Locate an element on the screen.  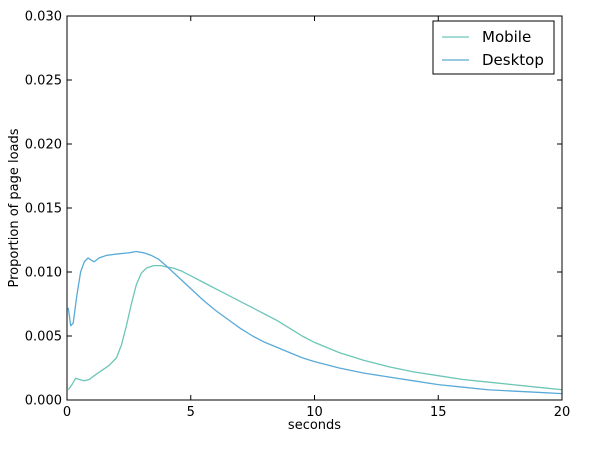
legend-label-mobile: Mobile is located at coordinates (506, 37).